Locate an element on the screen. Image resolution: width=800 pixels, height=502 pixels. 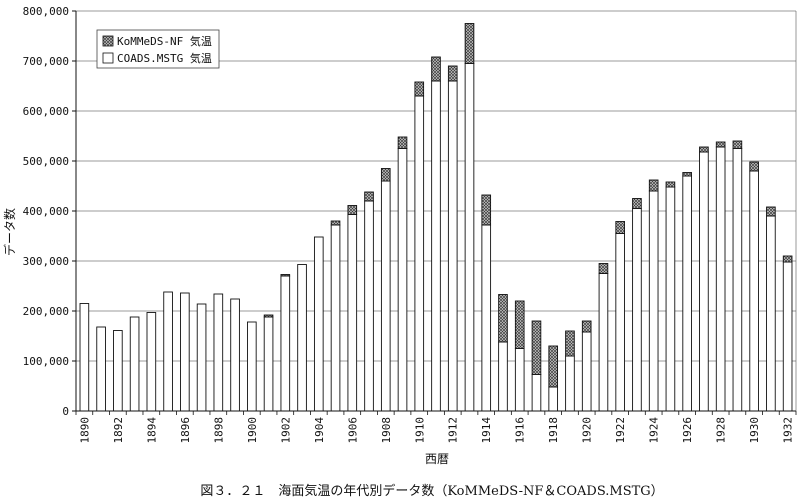
x-tick-label: 1898 is located at coordinates (218, 430).